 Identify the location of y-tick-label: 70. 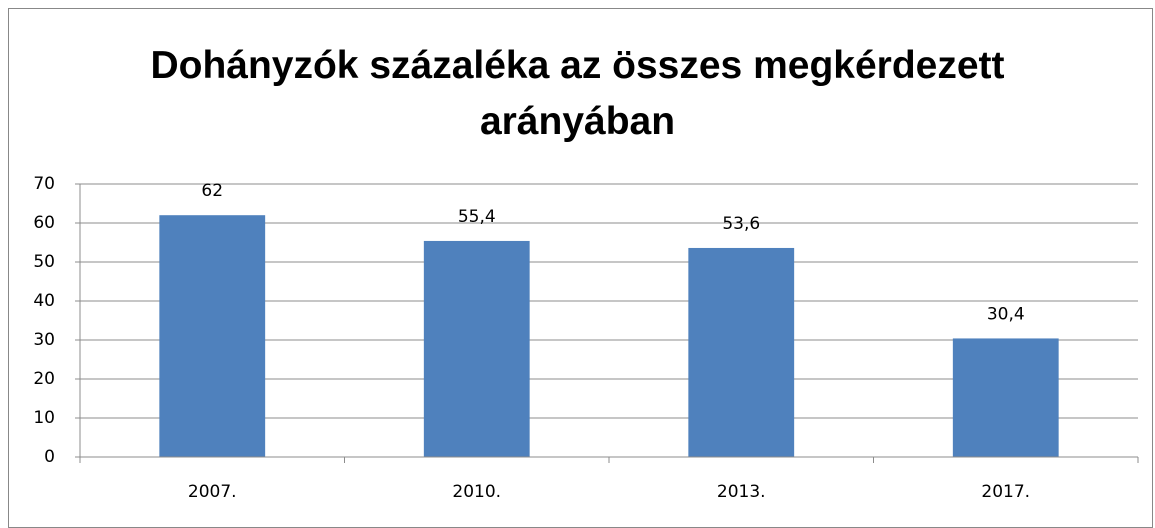
(44, 184).